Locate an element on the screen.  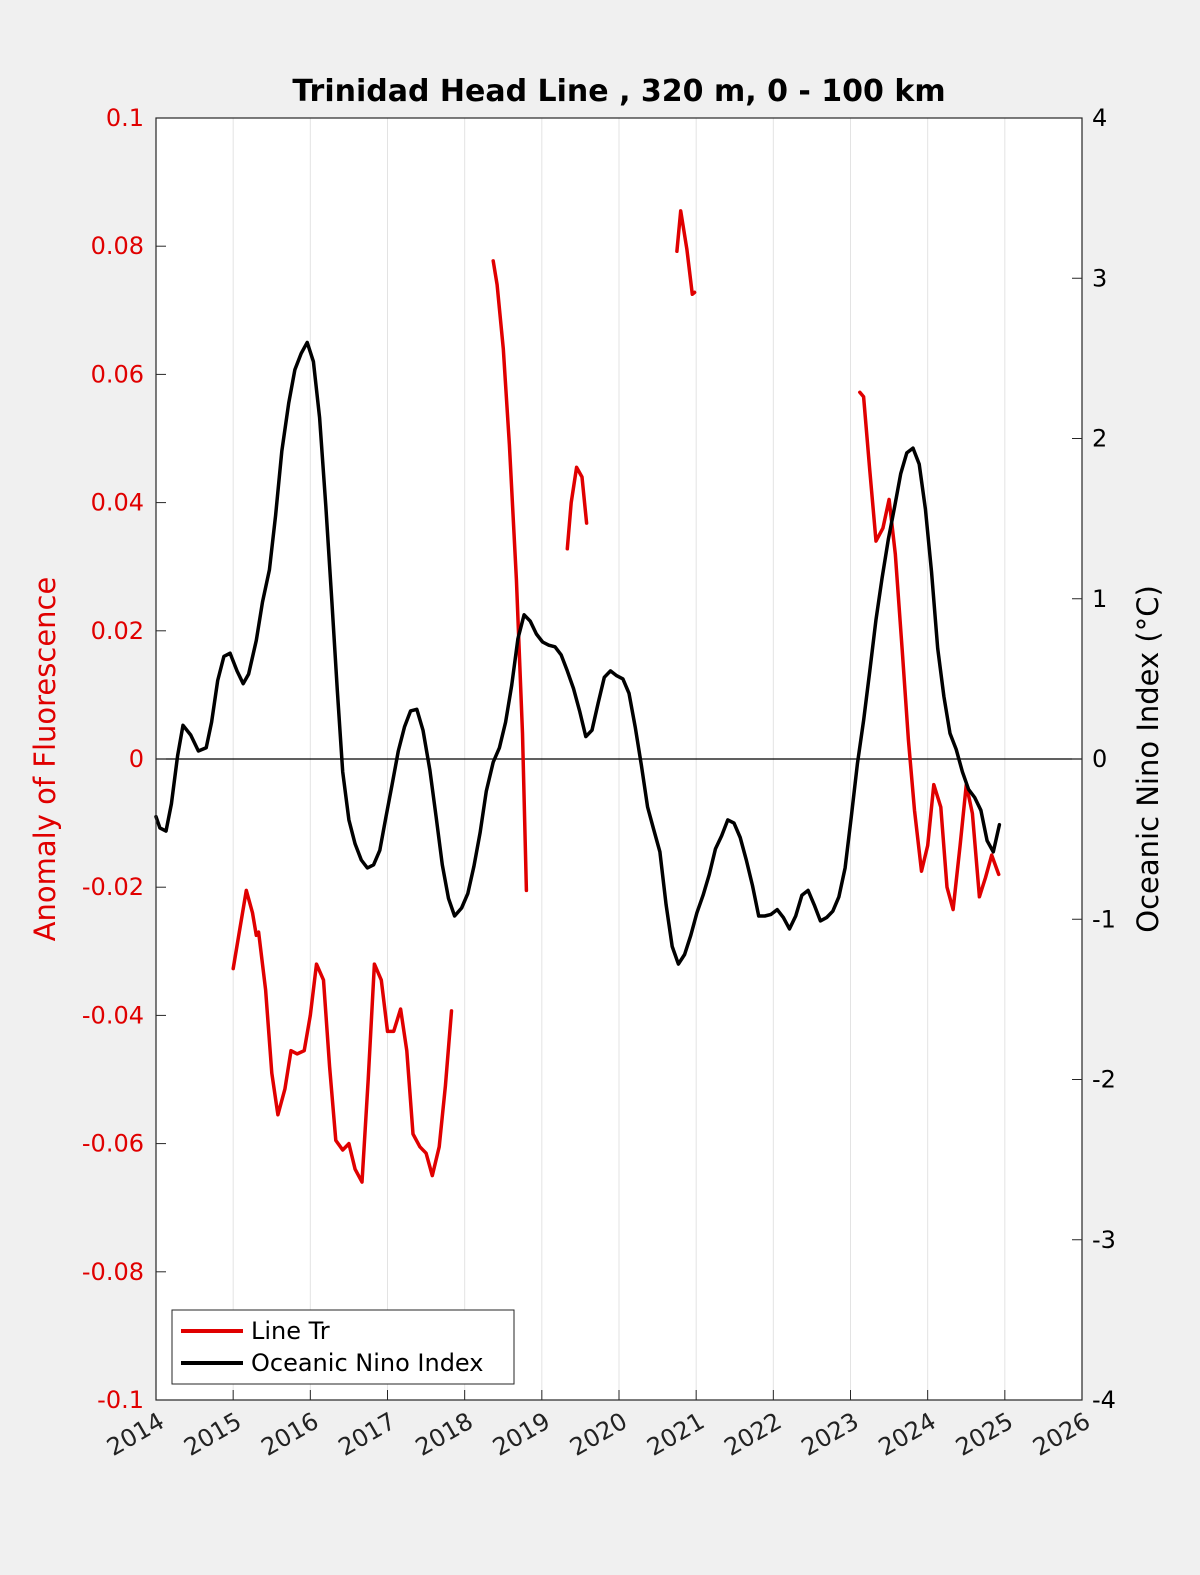
y-right-tick-label: -2 is located at coordinates (1104, 1080).